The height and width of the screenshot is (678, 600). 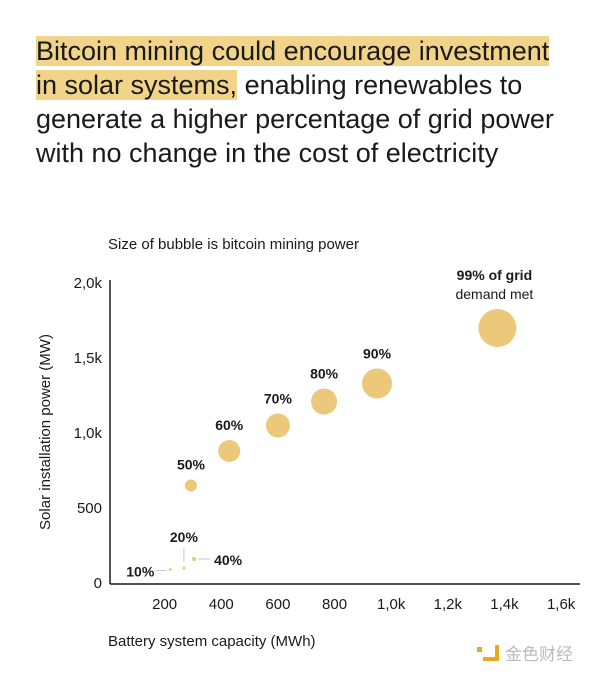 I want to click on bubble-70pct, so click(x=277, y=425).